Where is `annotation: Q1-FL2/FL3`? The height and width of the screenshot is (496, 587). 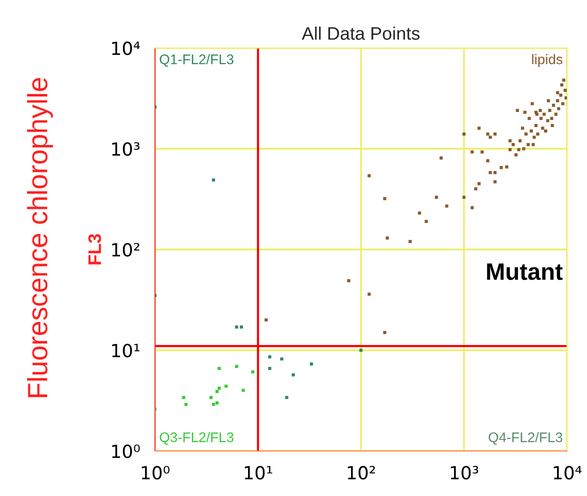
annotation: Q1-FL2/FL3 is located at coordinates (197, 60).